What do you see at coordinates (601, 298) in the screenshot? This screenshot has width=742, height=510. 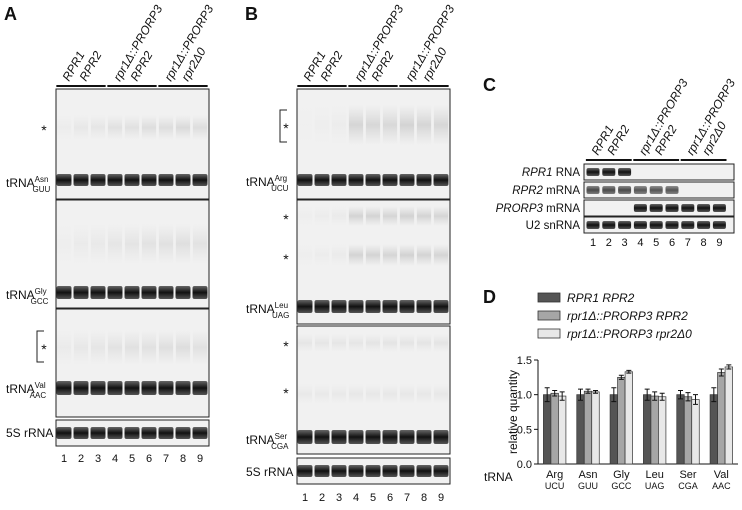 I see `legend-label: RPR1 RPR2` at bounding box center [601, 298].